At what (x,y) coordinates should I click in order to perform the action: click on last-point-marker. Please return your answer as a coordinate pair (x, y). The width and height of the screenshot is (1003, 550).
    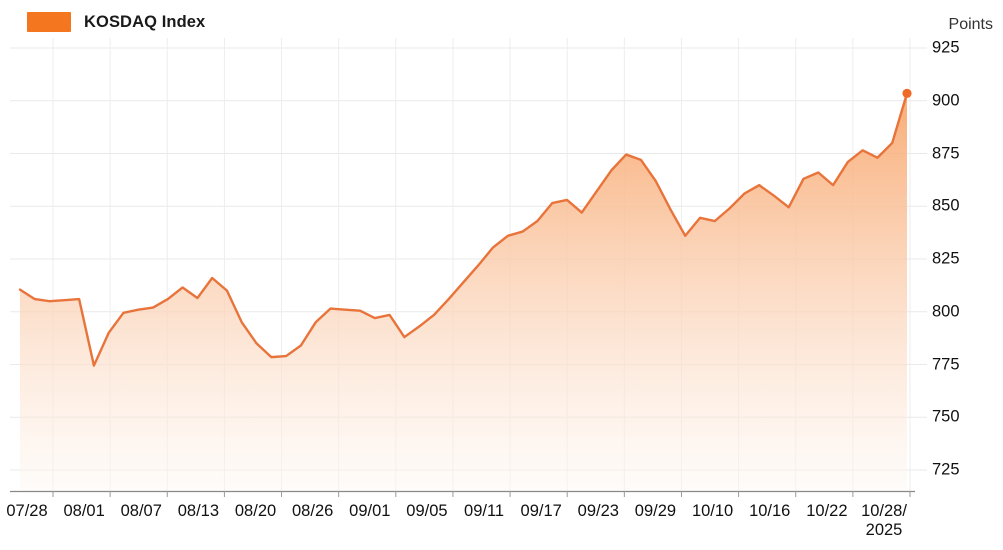
    Looking at the image, I should click on (907, 93).